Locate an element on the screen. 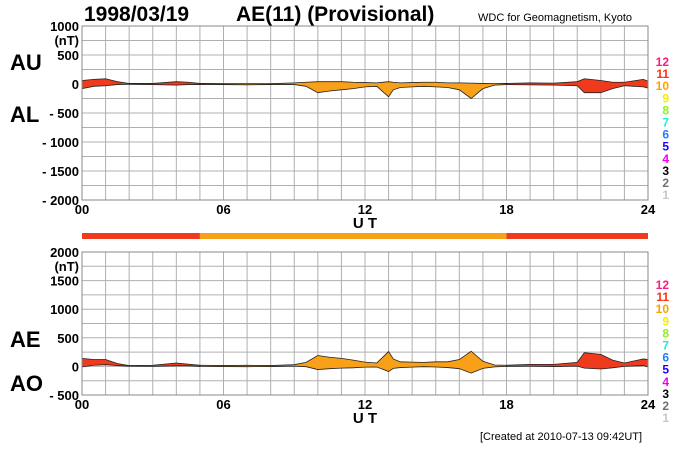 The image size is (700, 450). y-tick-label: - 1000 is located at coordinates (60, 142).